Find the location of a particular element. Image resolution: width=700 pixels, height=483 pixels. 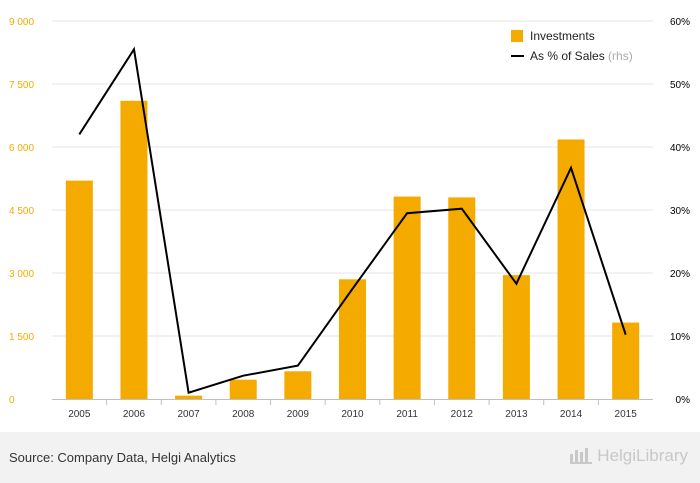

bar-2008 is located at coordinates (243, 389).